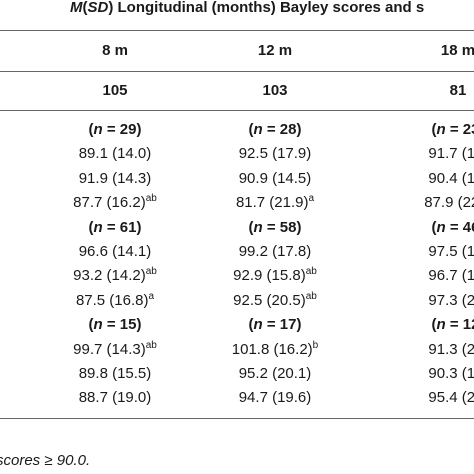  What do you see at coordinates (451, 178) in the screenshot?
I see `group-0-row-1-col-2: 90.4 (15.` at bounding box center [451, 178].